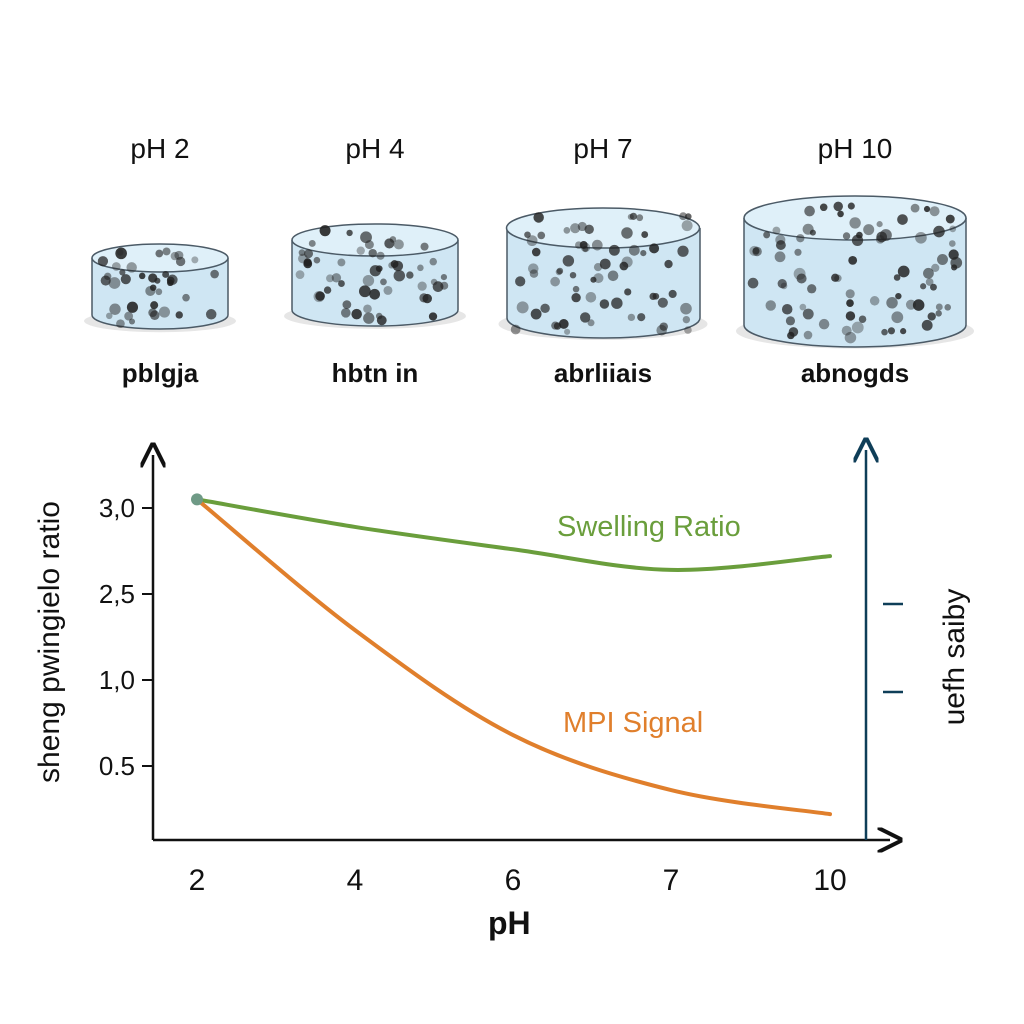 This screenshot has width=1024, height=1024. I want to click on x-tick-label: 10, so click(829, 880).